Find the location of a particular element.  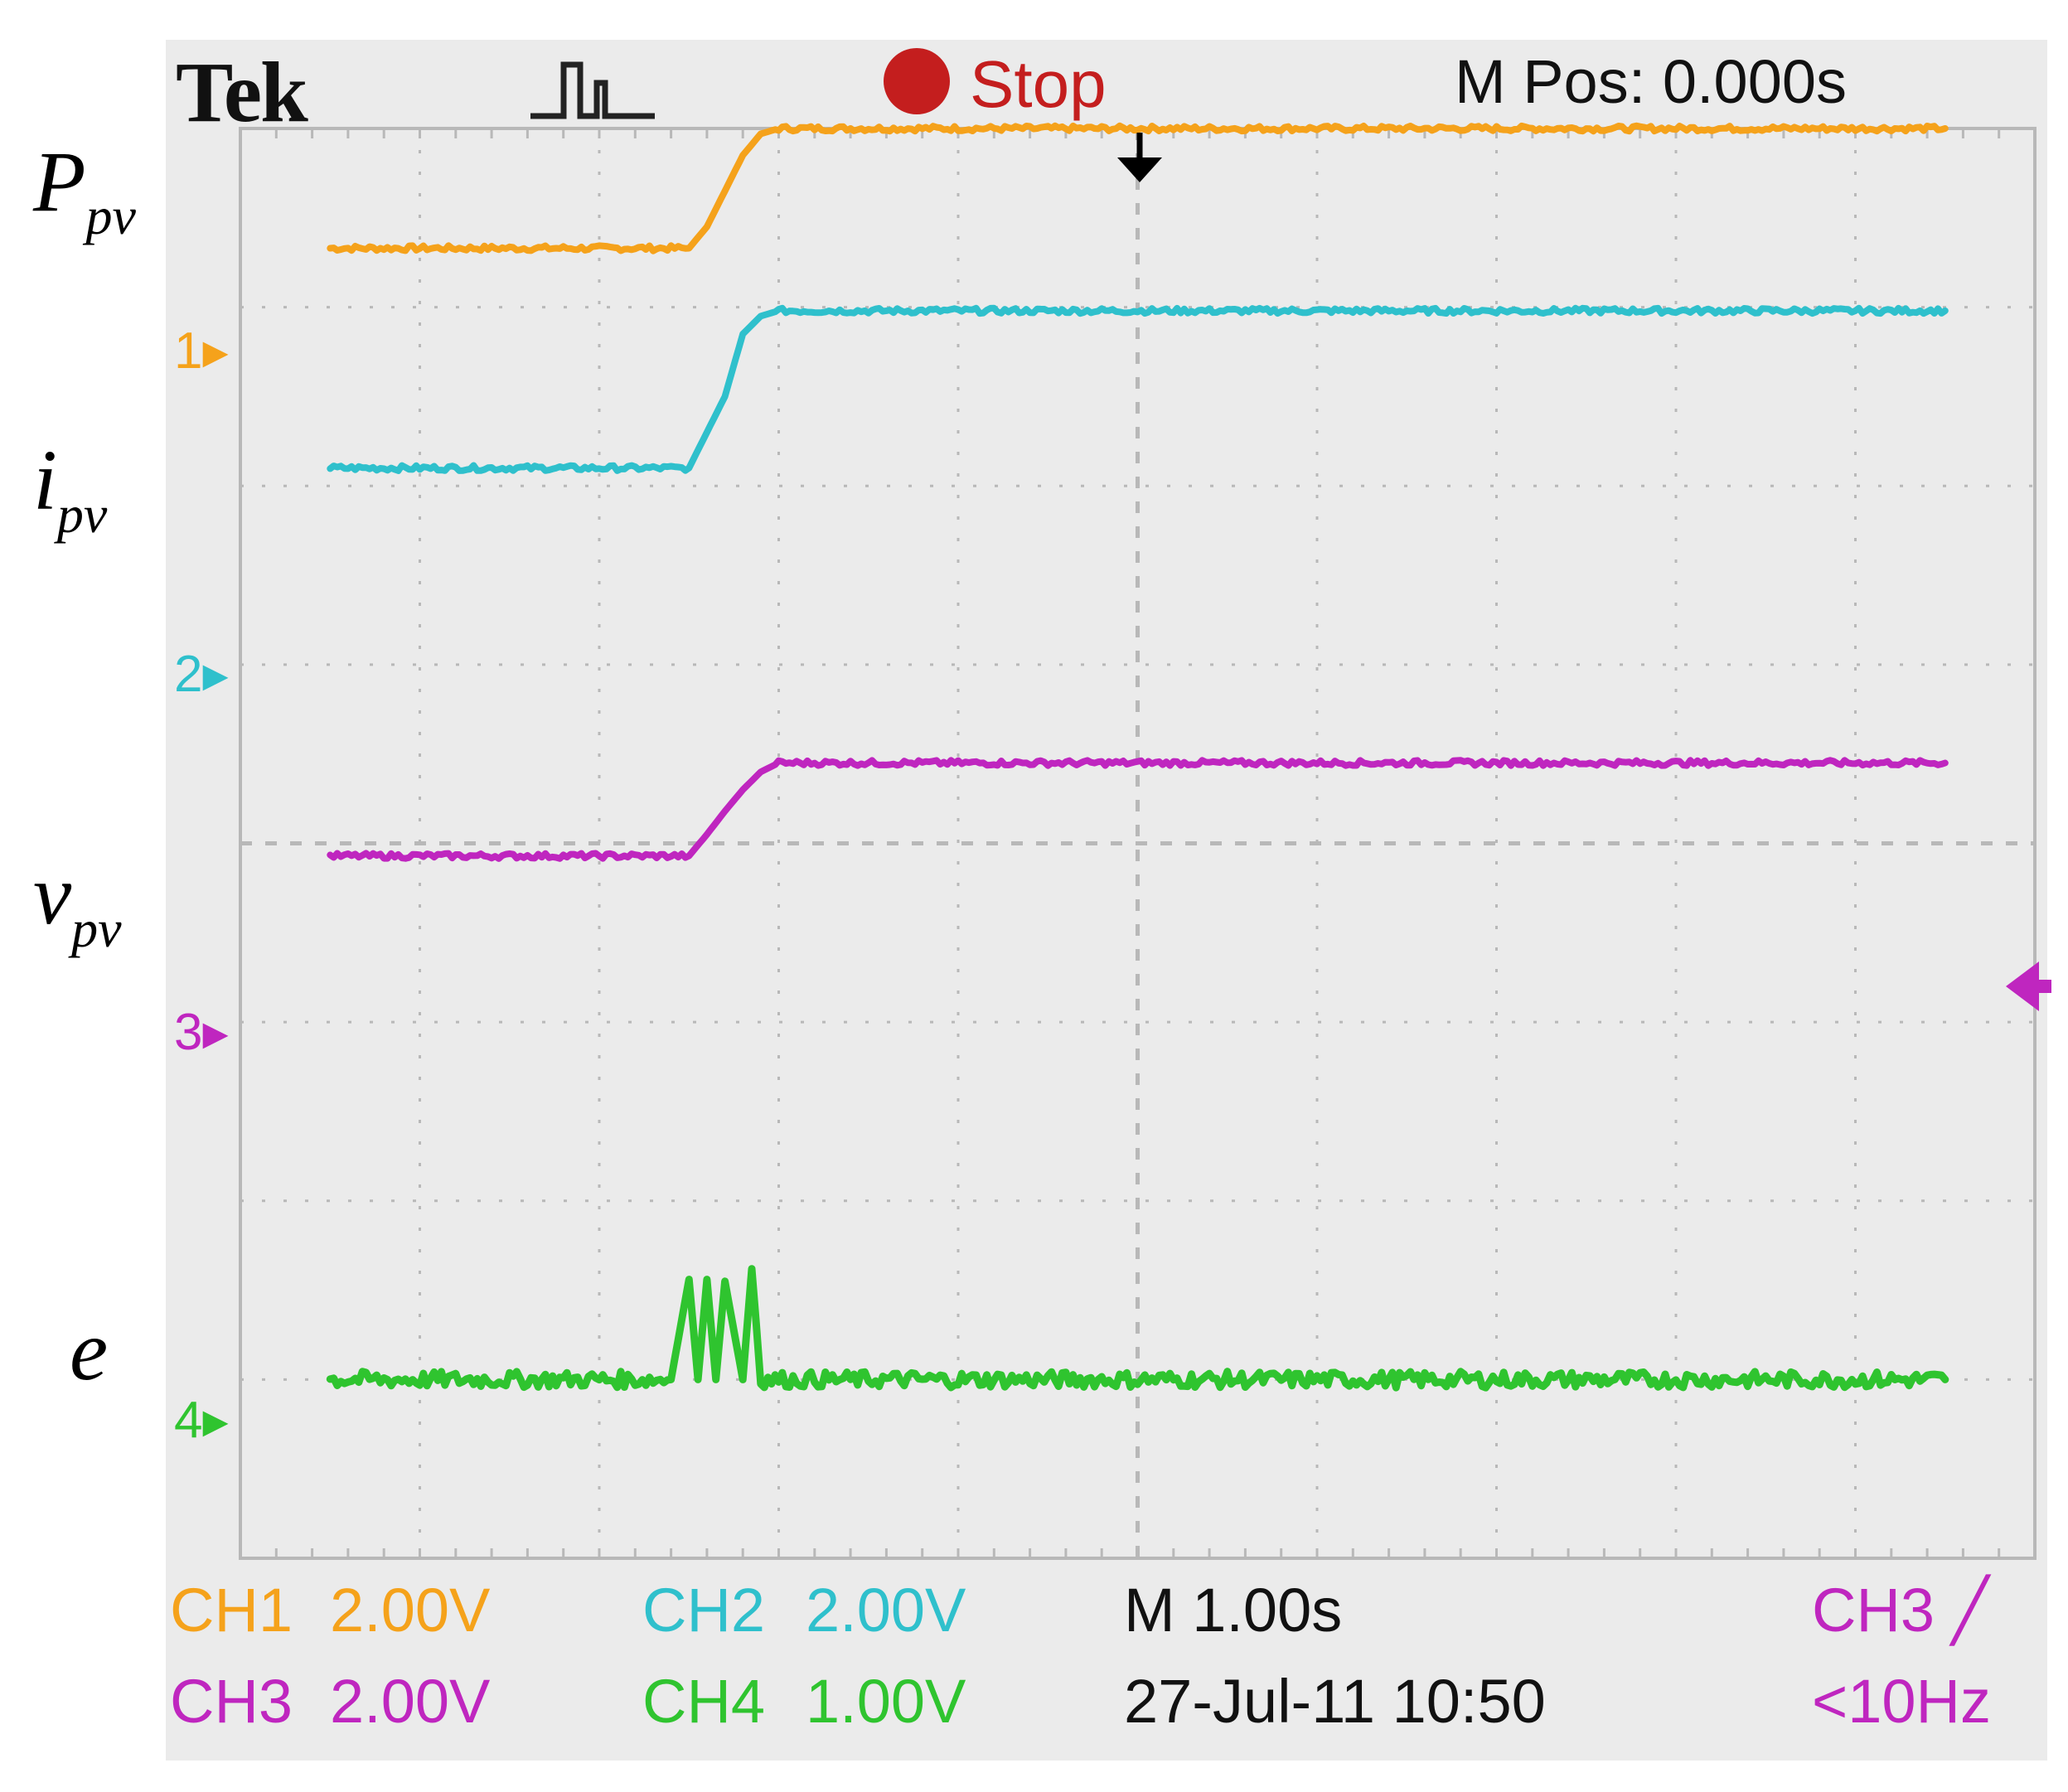

trace-ch3 is located at coordinates (1138, 809).